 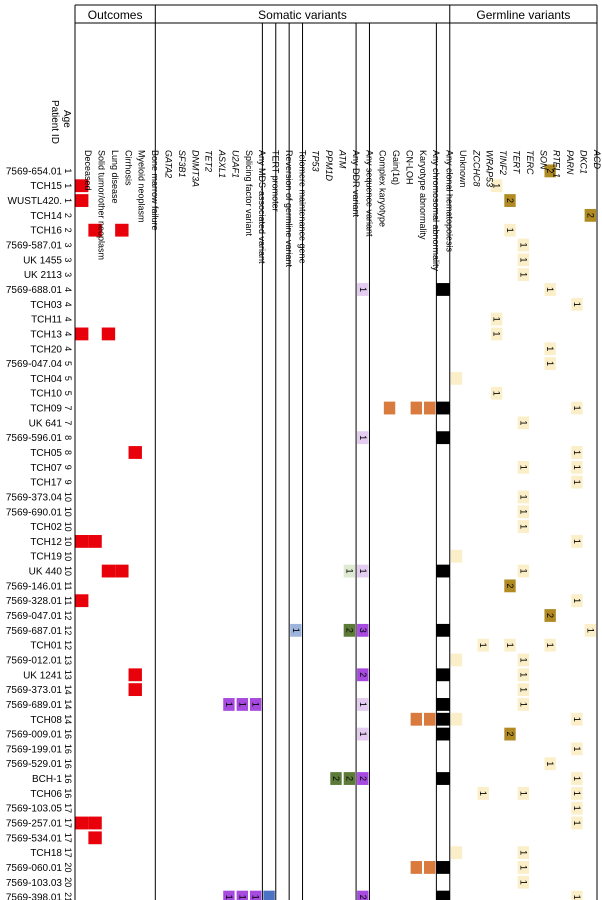 I want to click on cell-r32-c30-label: 1, so click(x=483, y=645).